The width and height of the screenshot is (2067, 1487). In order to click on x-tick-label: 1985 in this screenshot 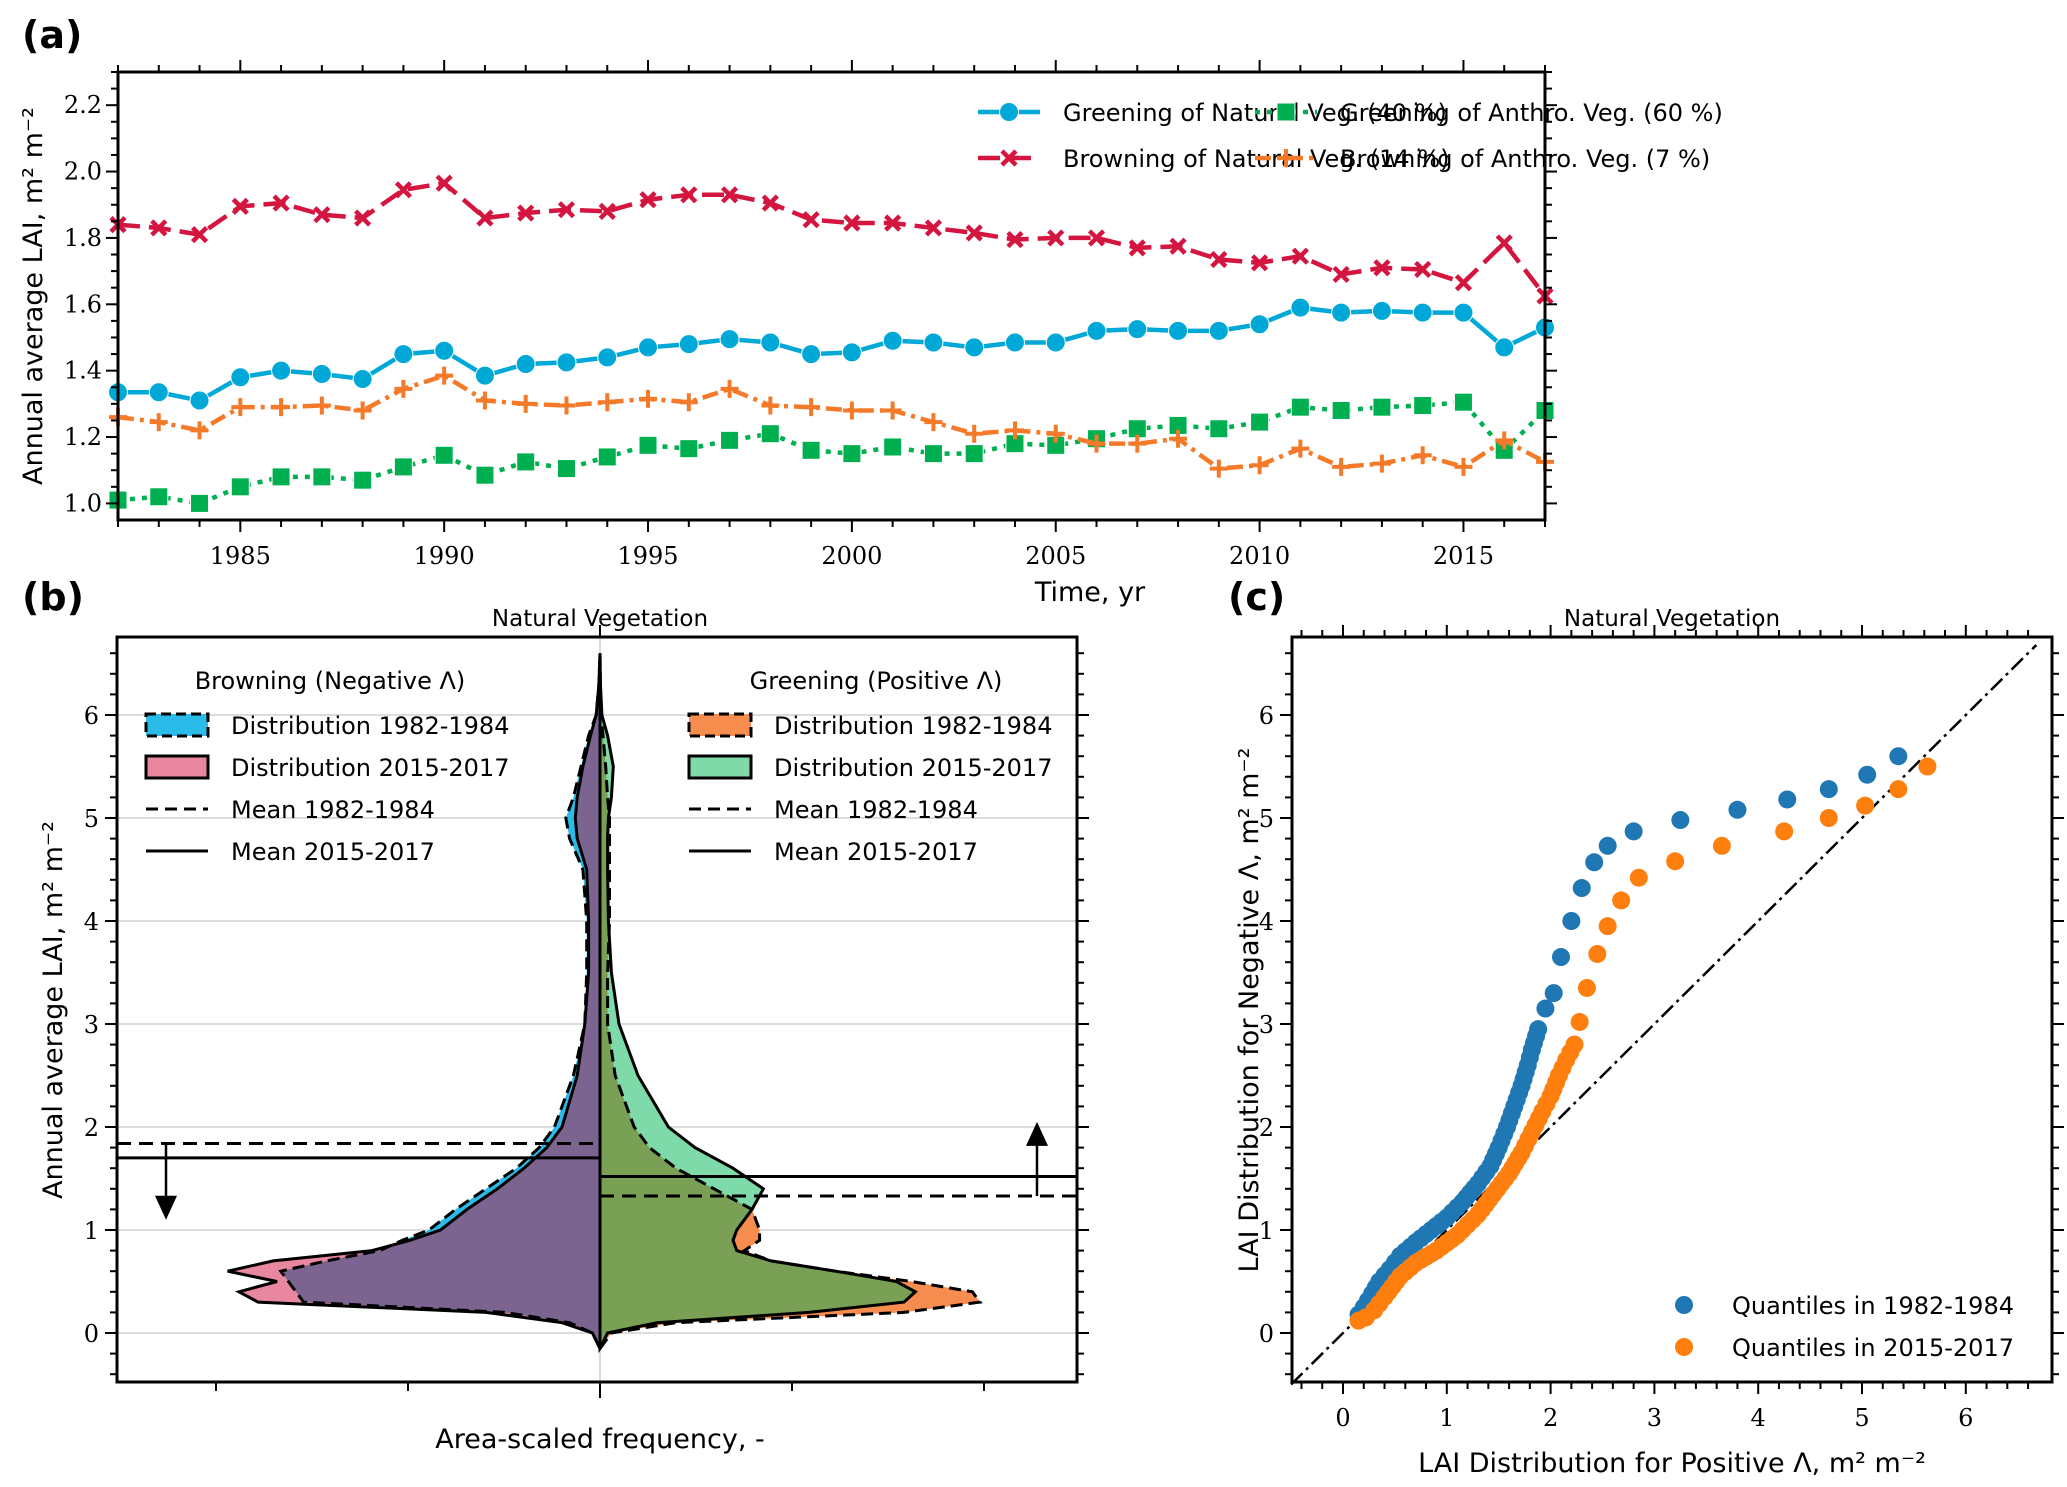, I will do `click(240, 556)`.